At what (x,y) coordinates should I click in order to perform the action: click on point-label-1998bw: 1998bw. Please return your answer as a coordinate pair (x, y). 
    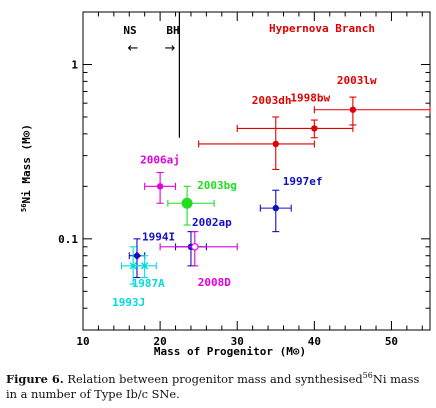
    Looking at the image, I should click on (310, 97).